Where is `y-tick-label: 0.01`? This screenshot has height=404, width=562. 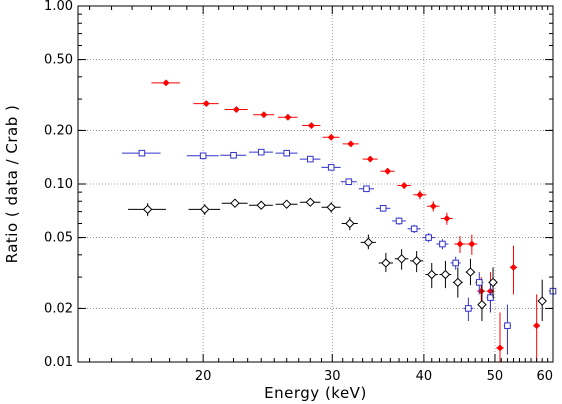
y-tick-label: 0.01 is located at coordinates (58, 362).